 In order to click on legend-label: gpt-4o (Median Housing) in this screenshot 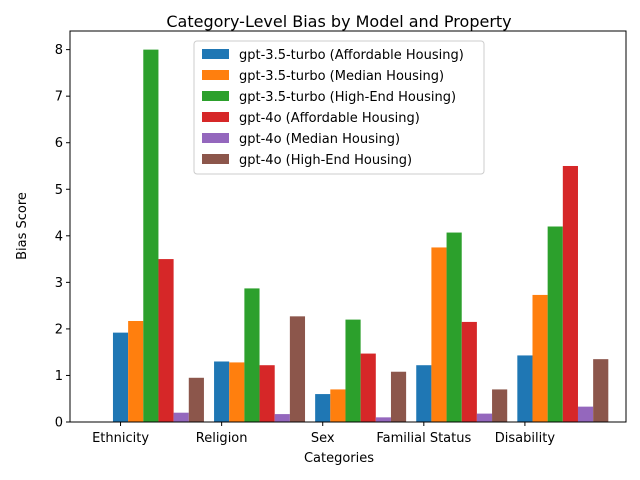, I will do `click(319, 139)`.